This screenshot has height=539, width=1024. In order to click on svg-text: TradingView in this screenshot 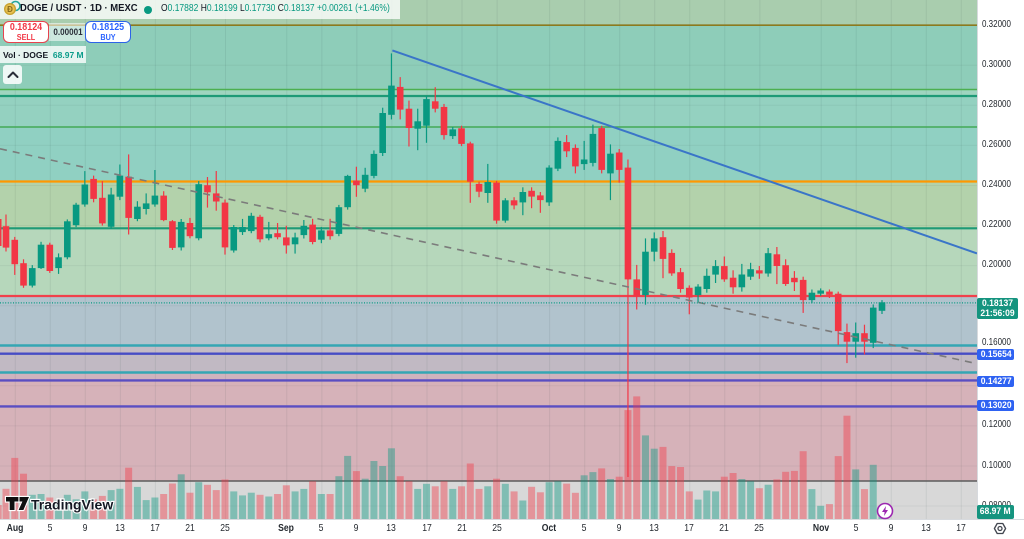, I will do `click(72, 505)`.